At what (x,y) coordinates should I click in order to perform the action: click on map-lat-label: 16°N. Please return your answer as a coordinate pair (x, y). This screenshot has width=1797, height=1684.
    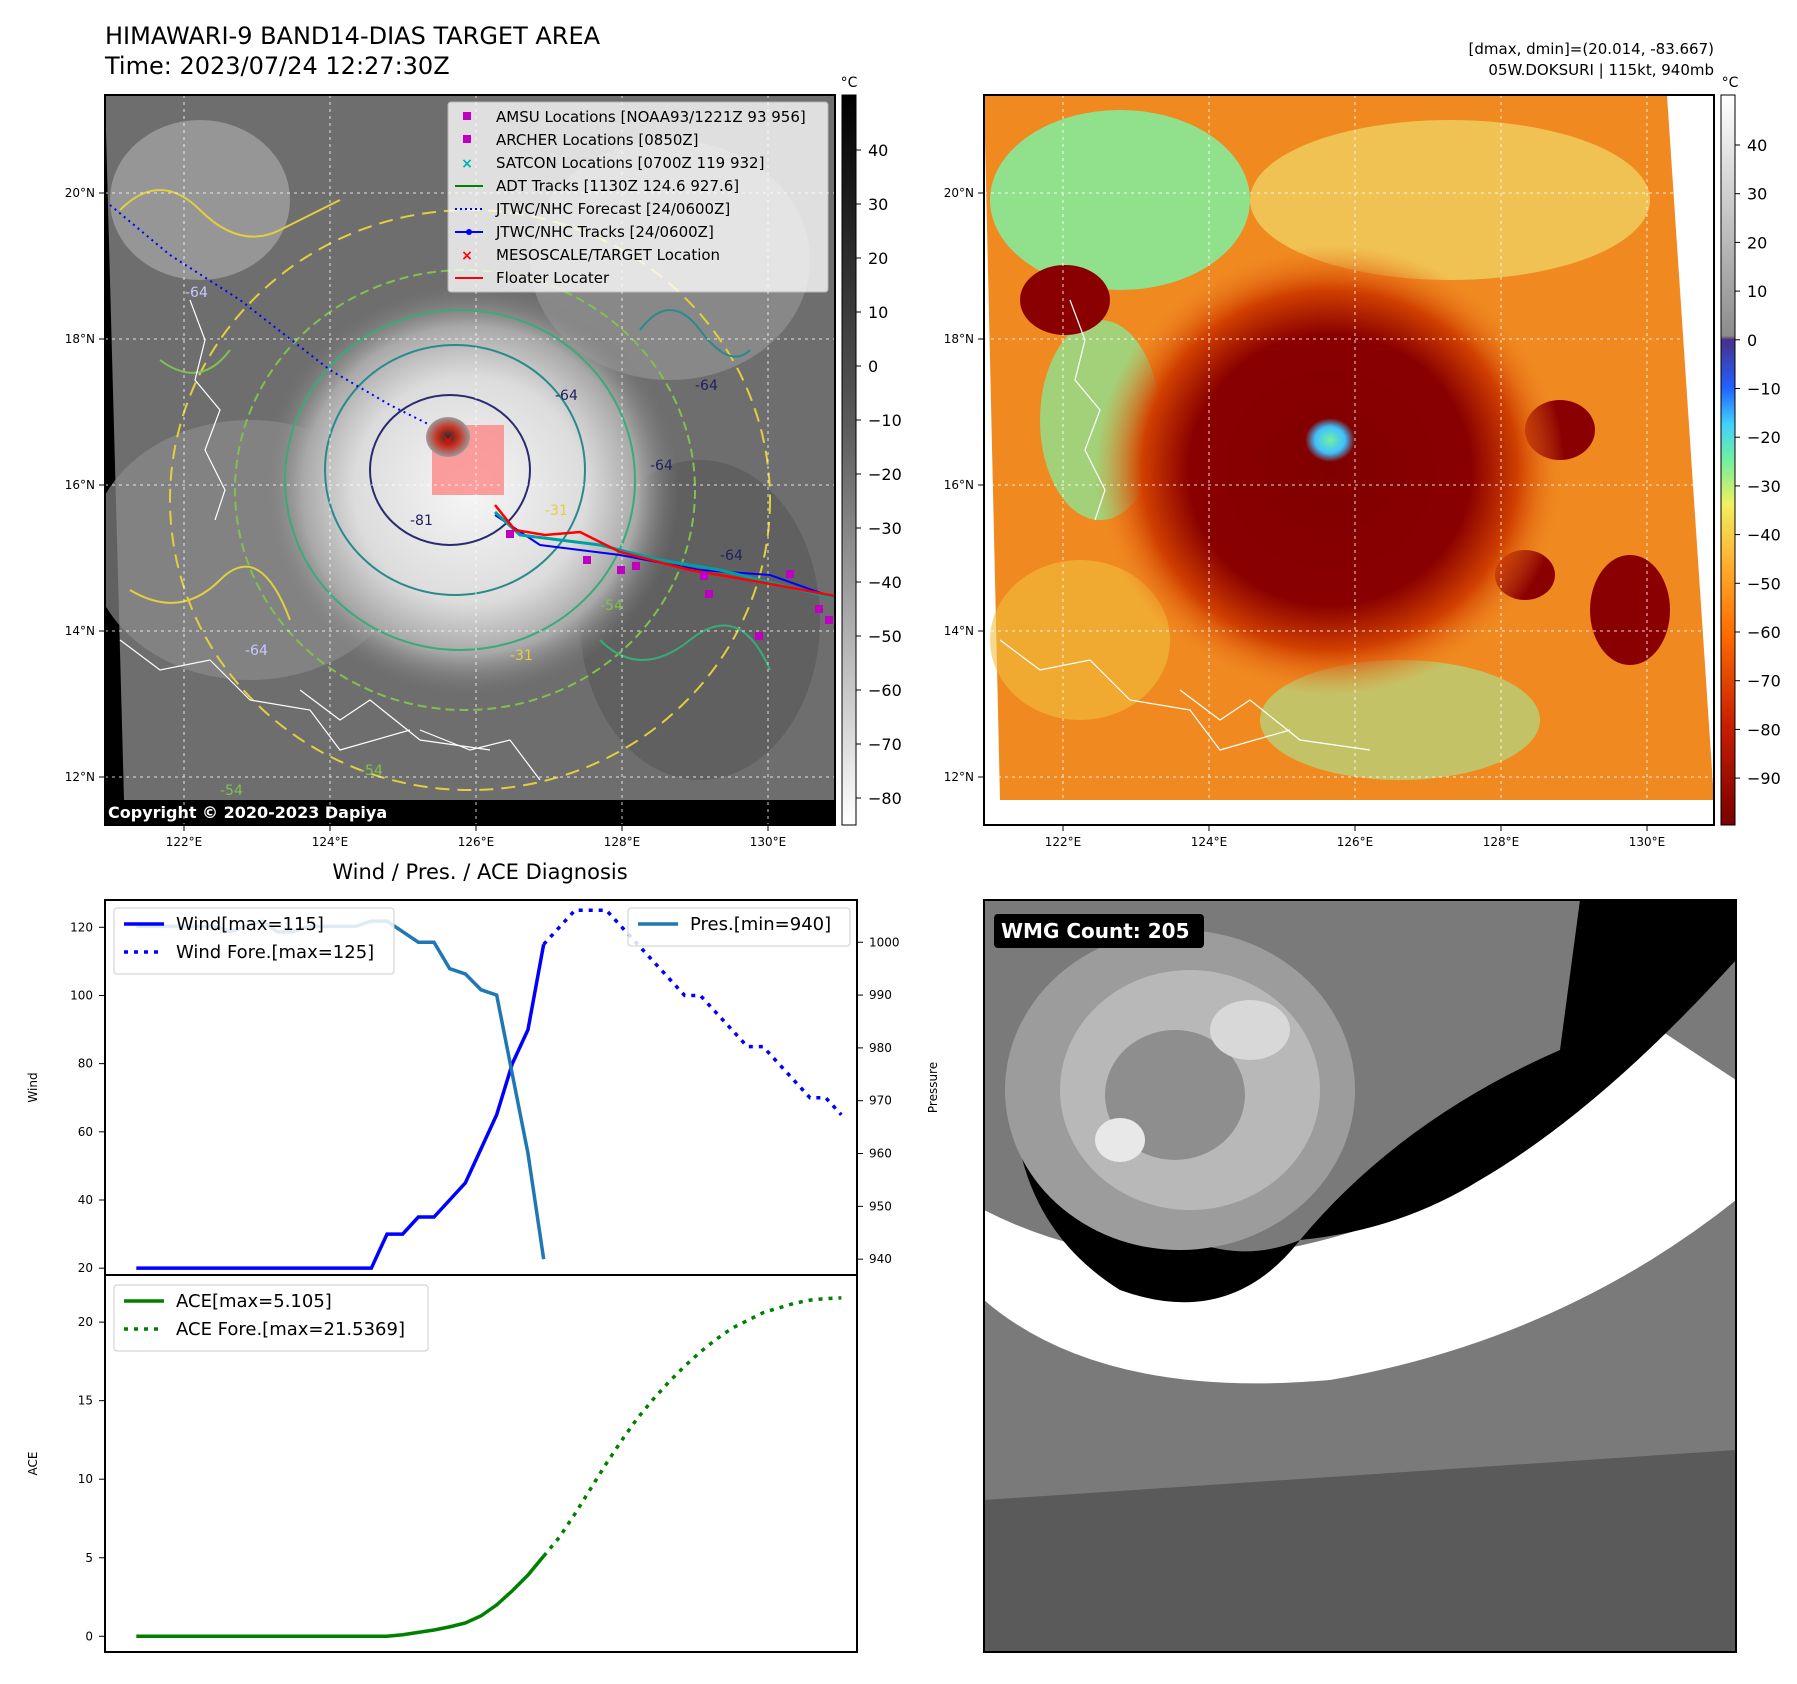
    Looking at the image, I should click on (80, 485).